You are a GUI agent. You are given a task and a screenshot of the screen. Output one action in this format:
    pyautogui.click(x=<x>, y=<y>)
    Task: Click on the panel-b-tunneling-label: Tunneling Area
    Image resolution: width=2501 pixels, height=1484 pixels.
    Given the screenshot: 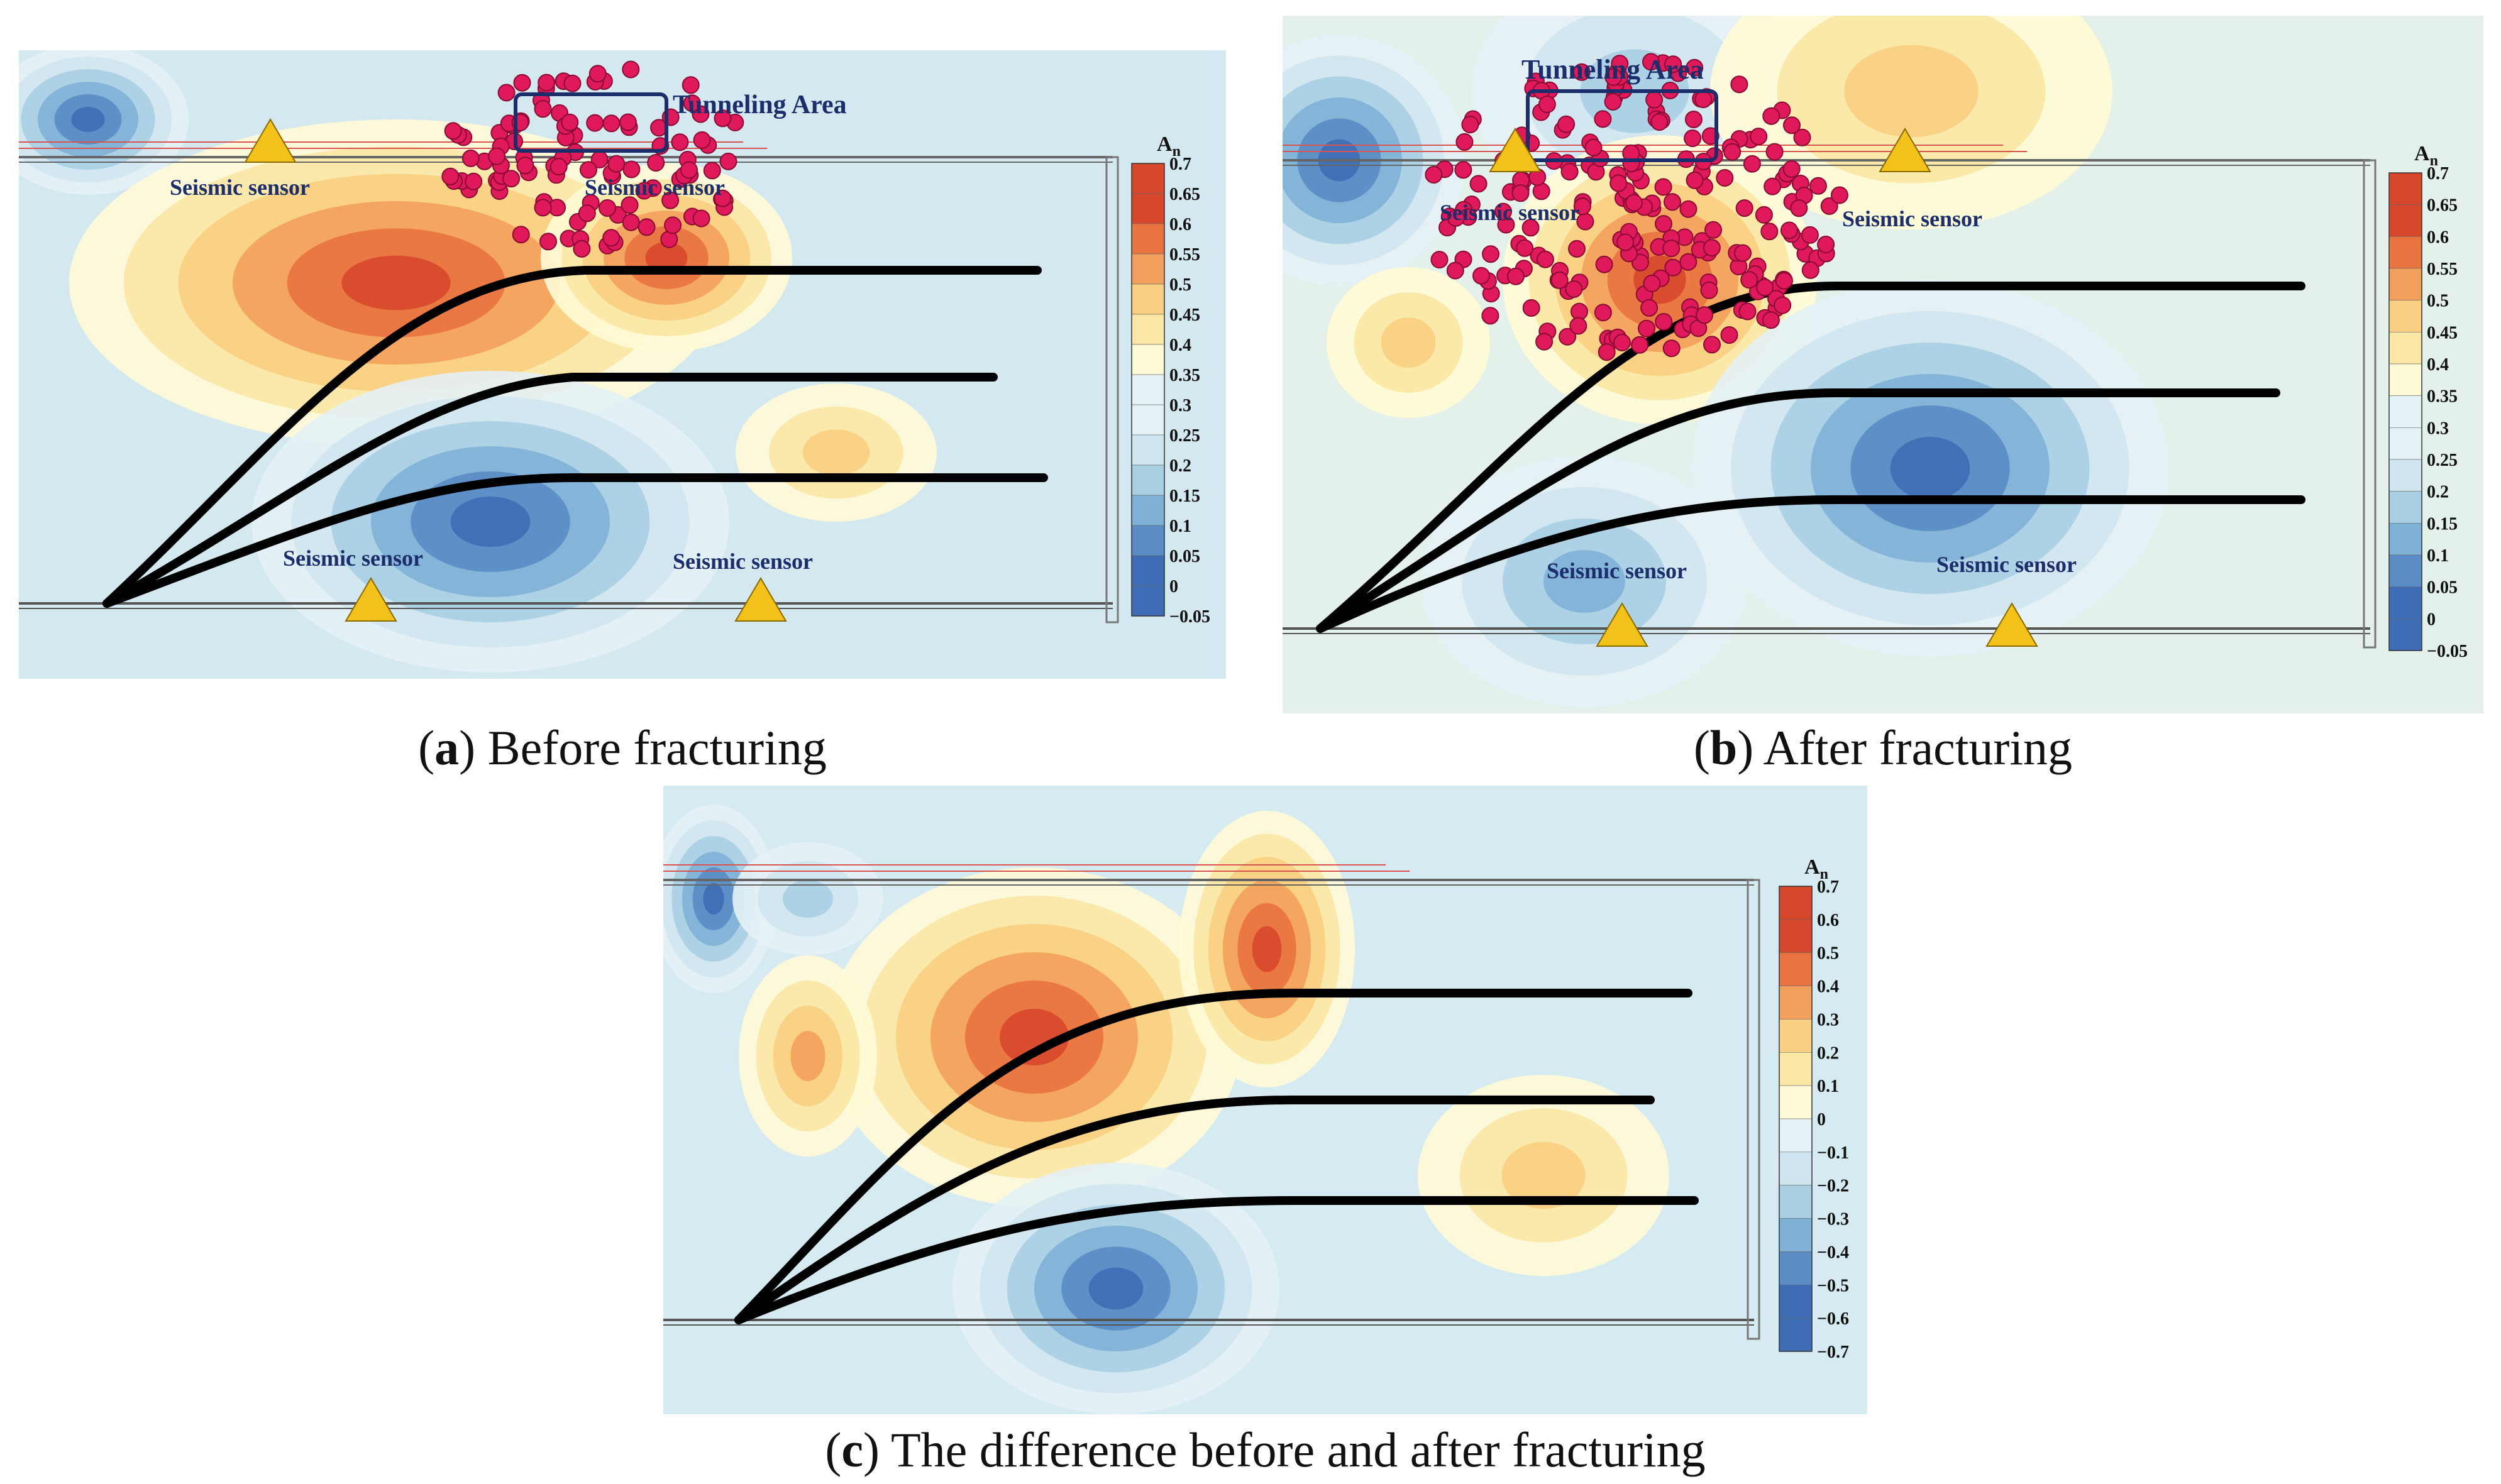 What is the action you would take?
    pyautogui.click(x=1612, y=69)
    